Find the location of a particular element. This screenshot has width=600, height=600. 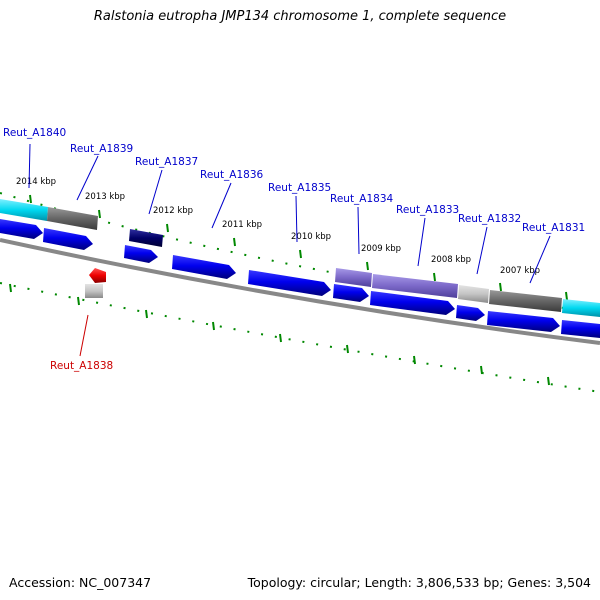

kbp-label: 2011 kbp is located at coordinates (242, 225).